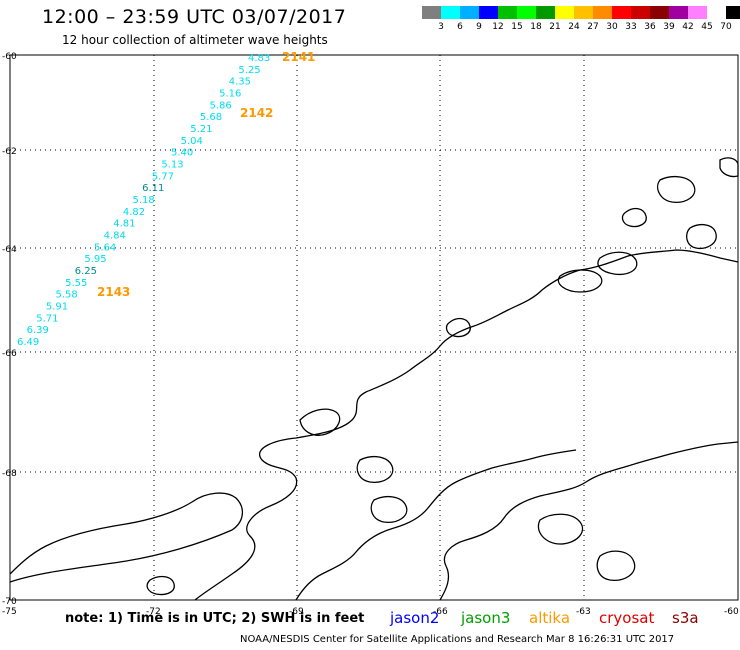 This screenshot has width=740, height=650. What do you see at coordinates (550, 618) in the screenshot?
I see `satellite-legend-item: altika` at bounding box center [550, 618].